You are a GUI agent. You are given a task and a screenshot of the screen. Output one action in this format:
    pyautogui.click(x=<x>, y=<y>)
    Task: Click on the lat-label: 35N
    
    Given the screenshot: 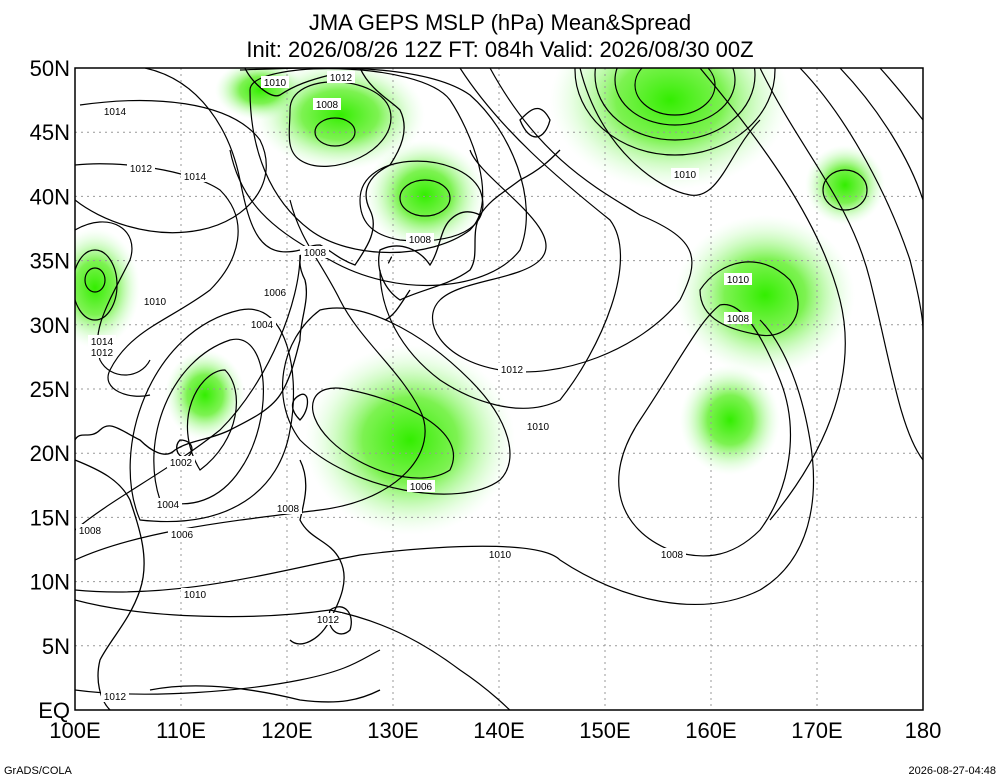 What is the action you would take?
    pyautogui.click(x=50, y=261)
    